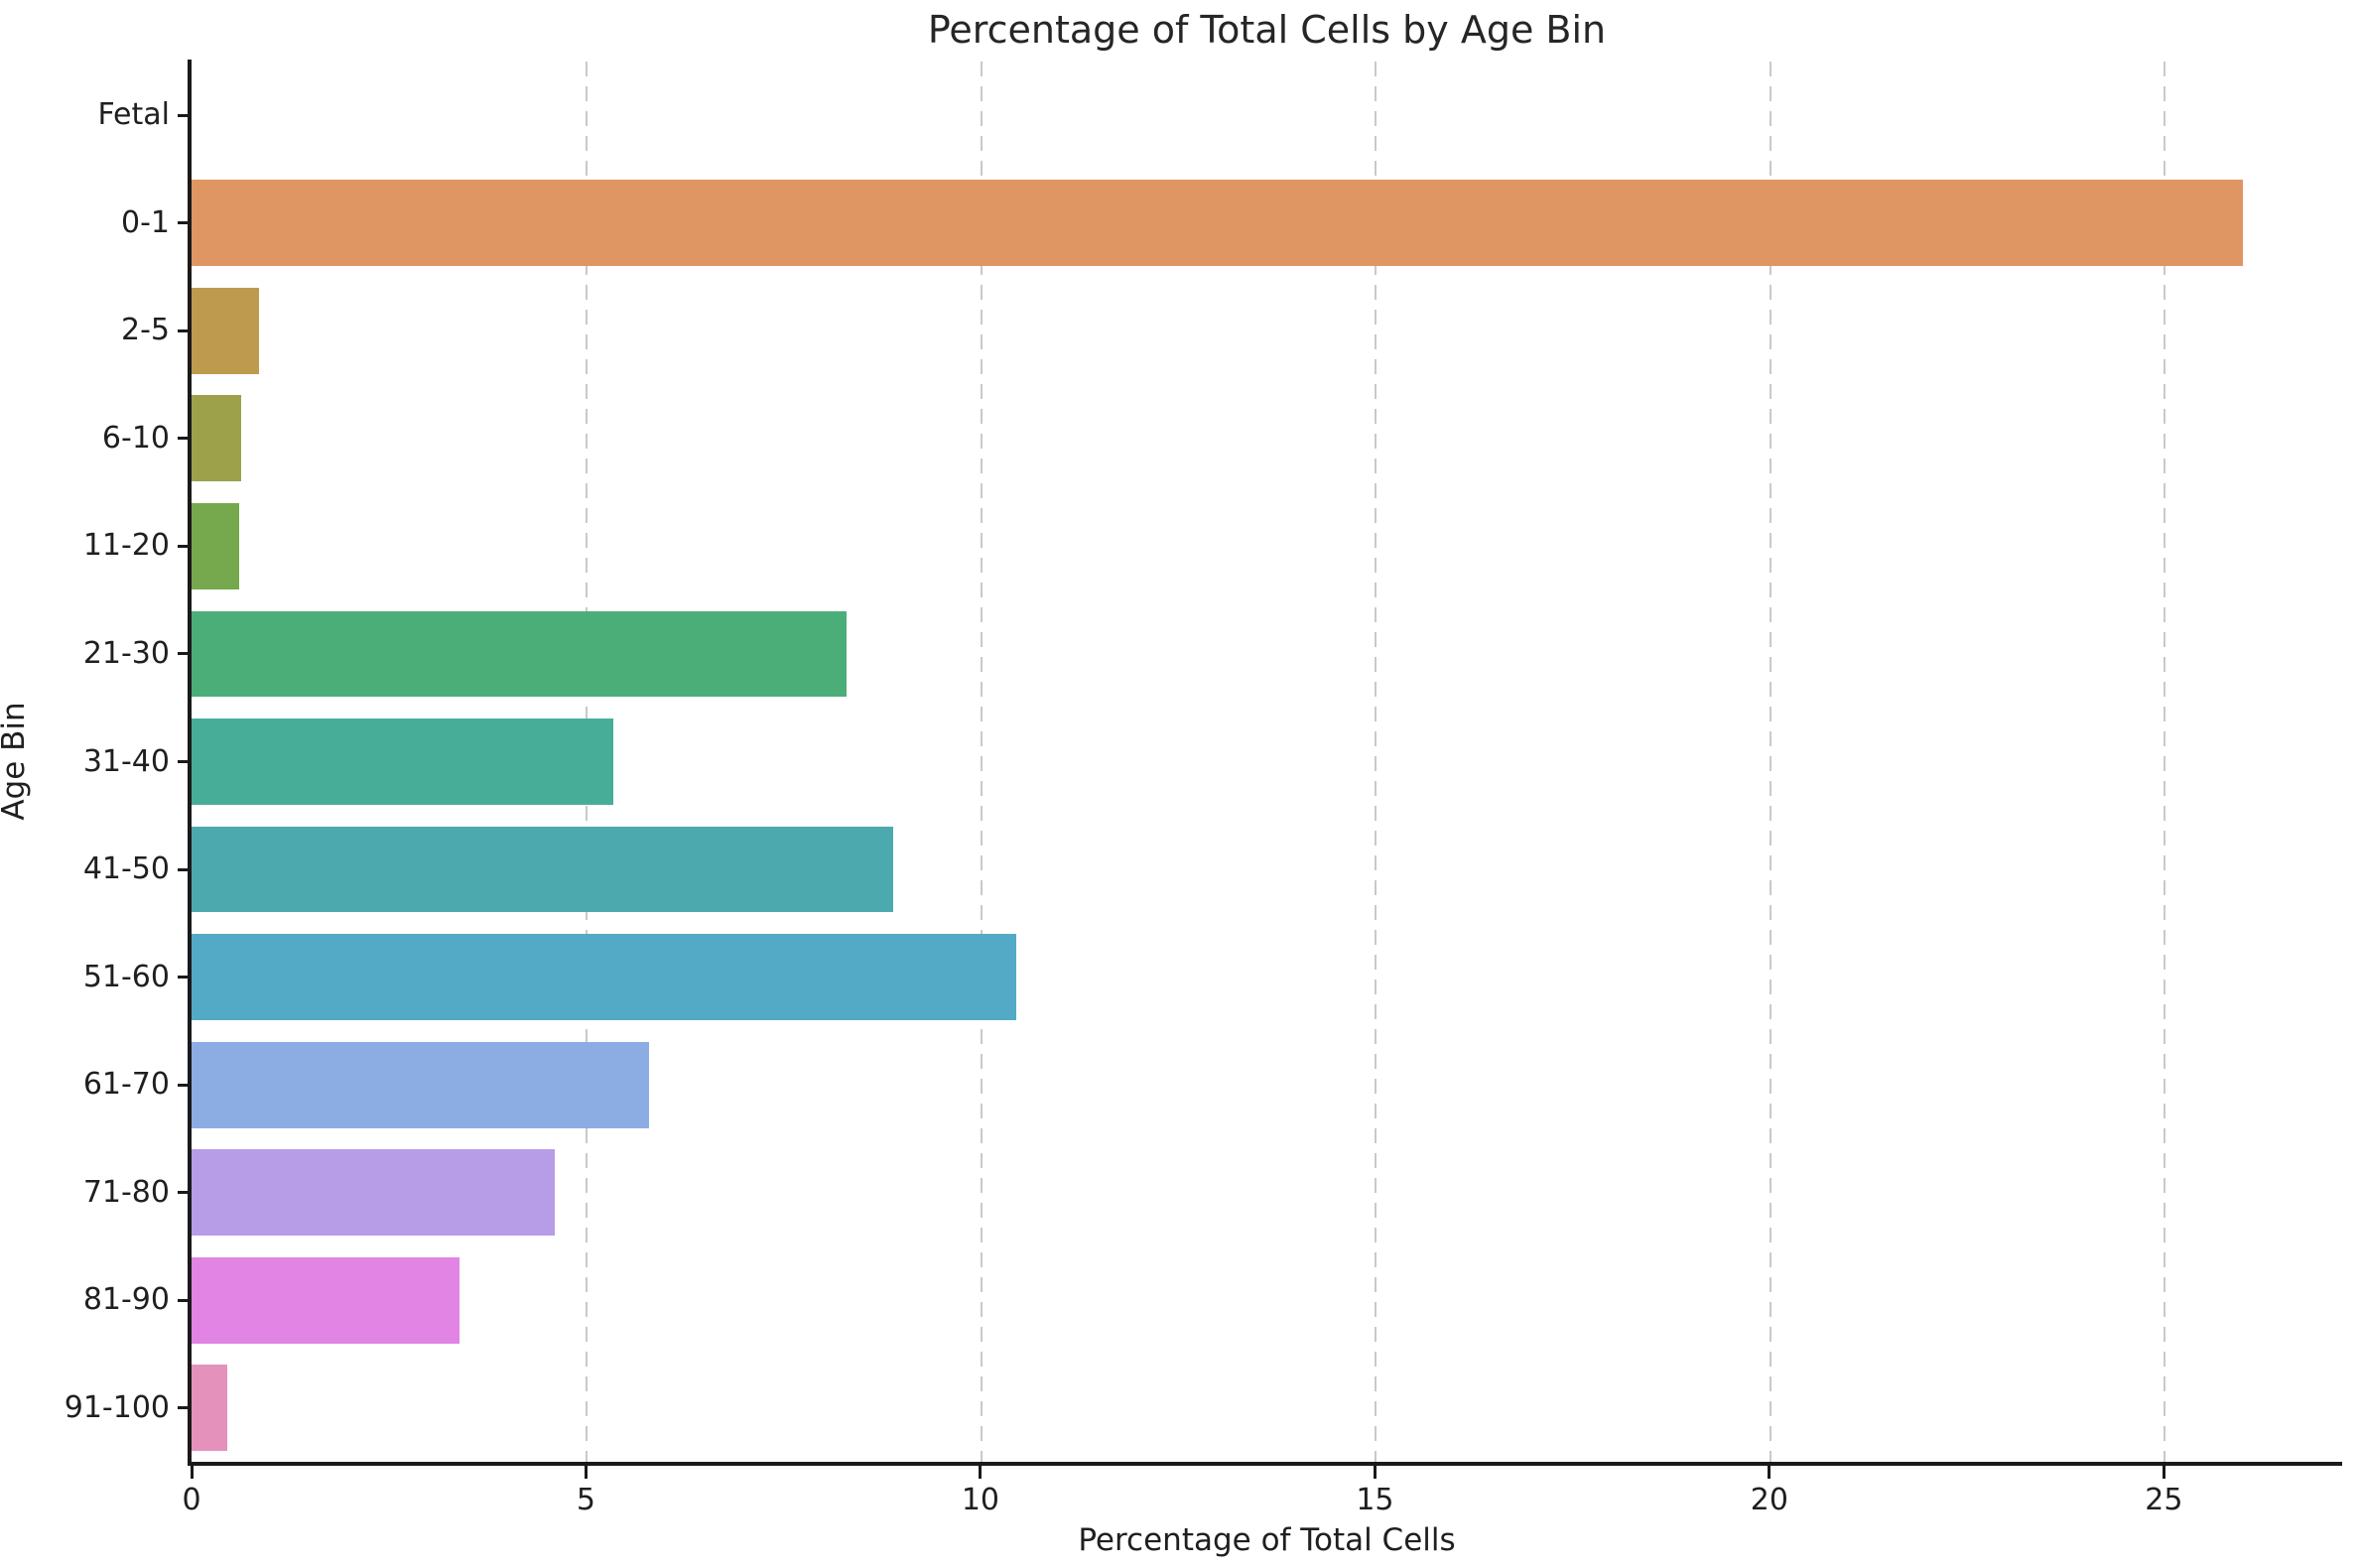  What do you see at coordinates (1265, 1464) in the screenshot?
I see `x-axis-spine` at bounding box center [1265, 1464].